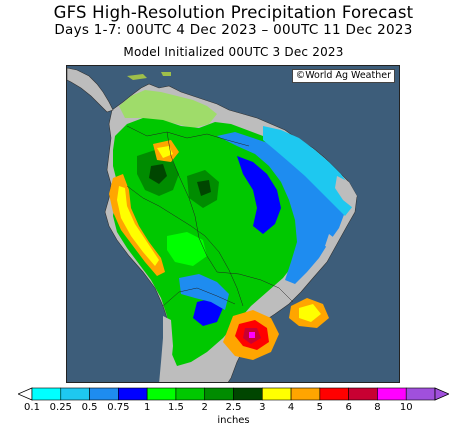 This screenshot has height=429, width=467. Describe the element at coordinates (204, 188) in the screenshot. I see `rain-2.5in-central` at that location.